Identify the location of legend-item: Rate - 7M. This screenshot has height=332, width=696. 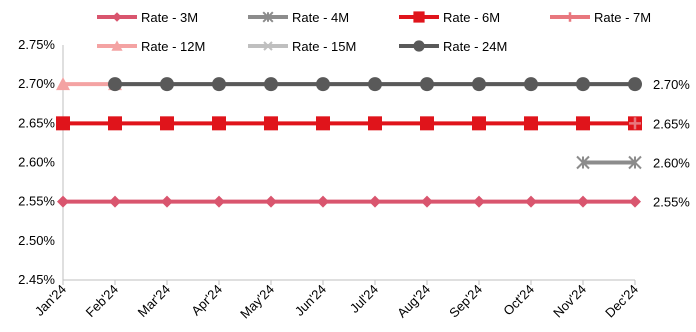
(600, 17).